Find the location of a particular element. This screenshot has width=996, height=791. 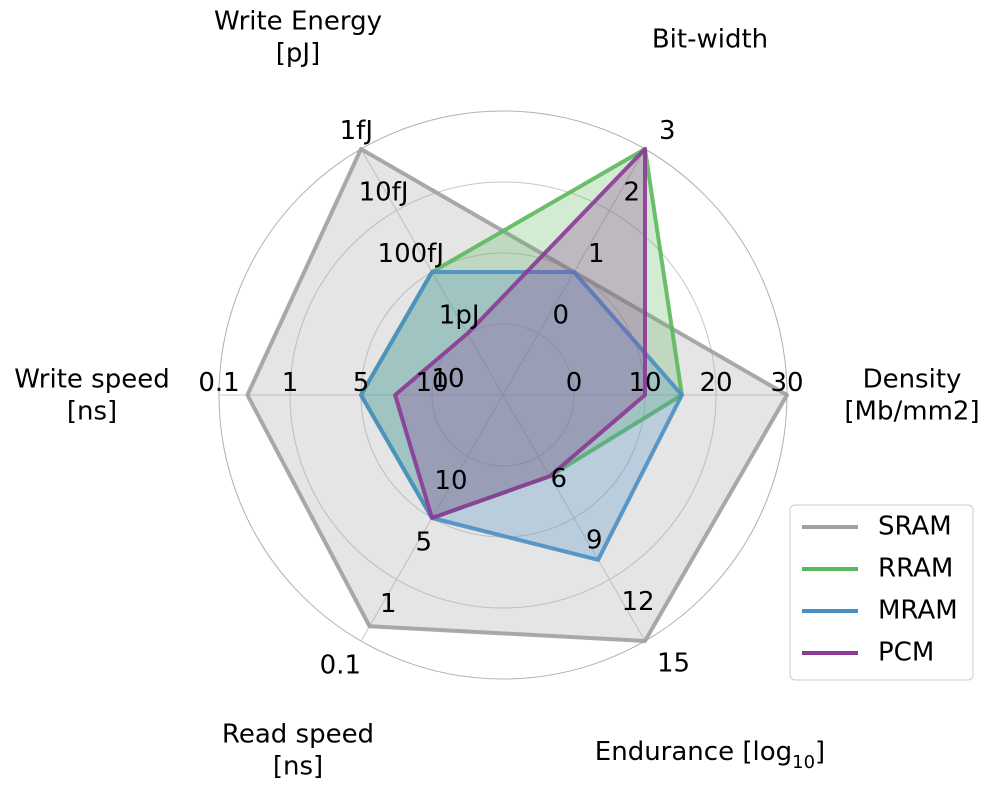

tick-label: 9 is located at coordinates (594, 540).